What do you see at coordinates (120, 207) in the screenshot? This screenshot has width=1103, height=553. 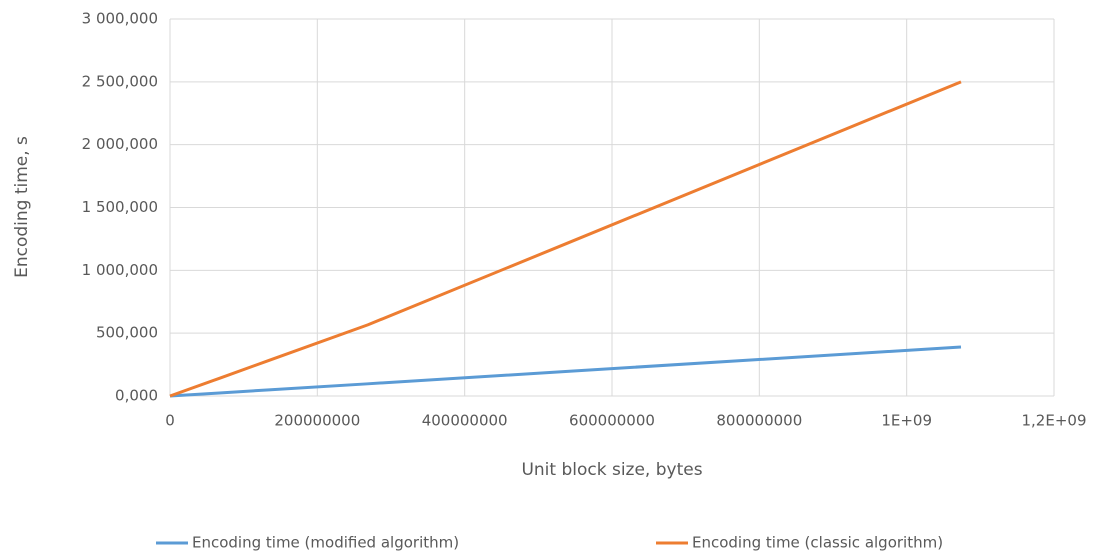 I see `y-tick-label: 1 500,000` at bounding box center [120, 207].